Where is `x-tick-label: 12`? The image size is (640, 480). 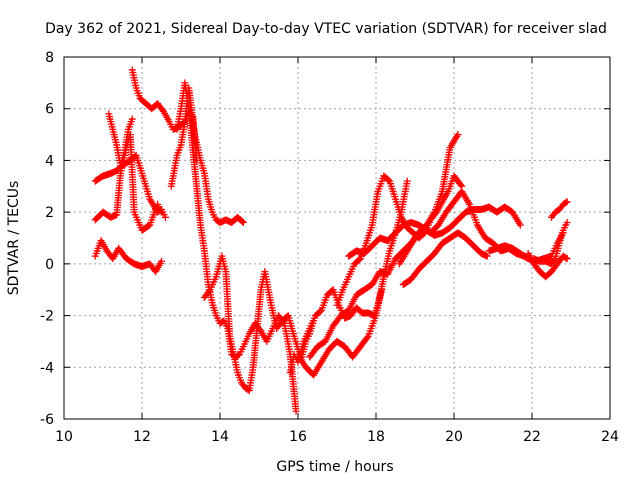 x-tick-label: 12 is located at coordinates (142, 437).